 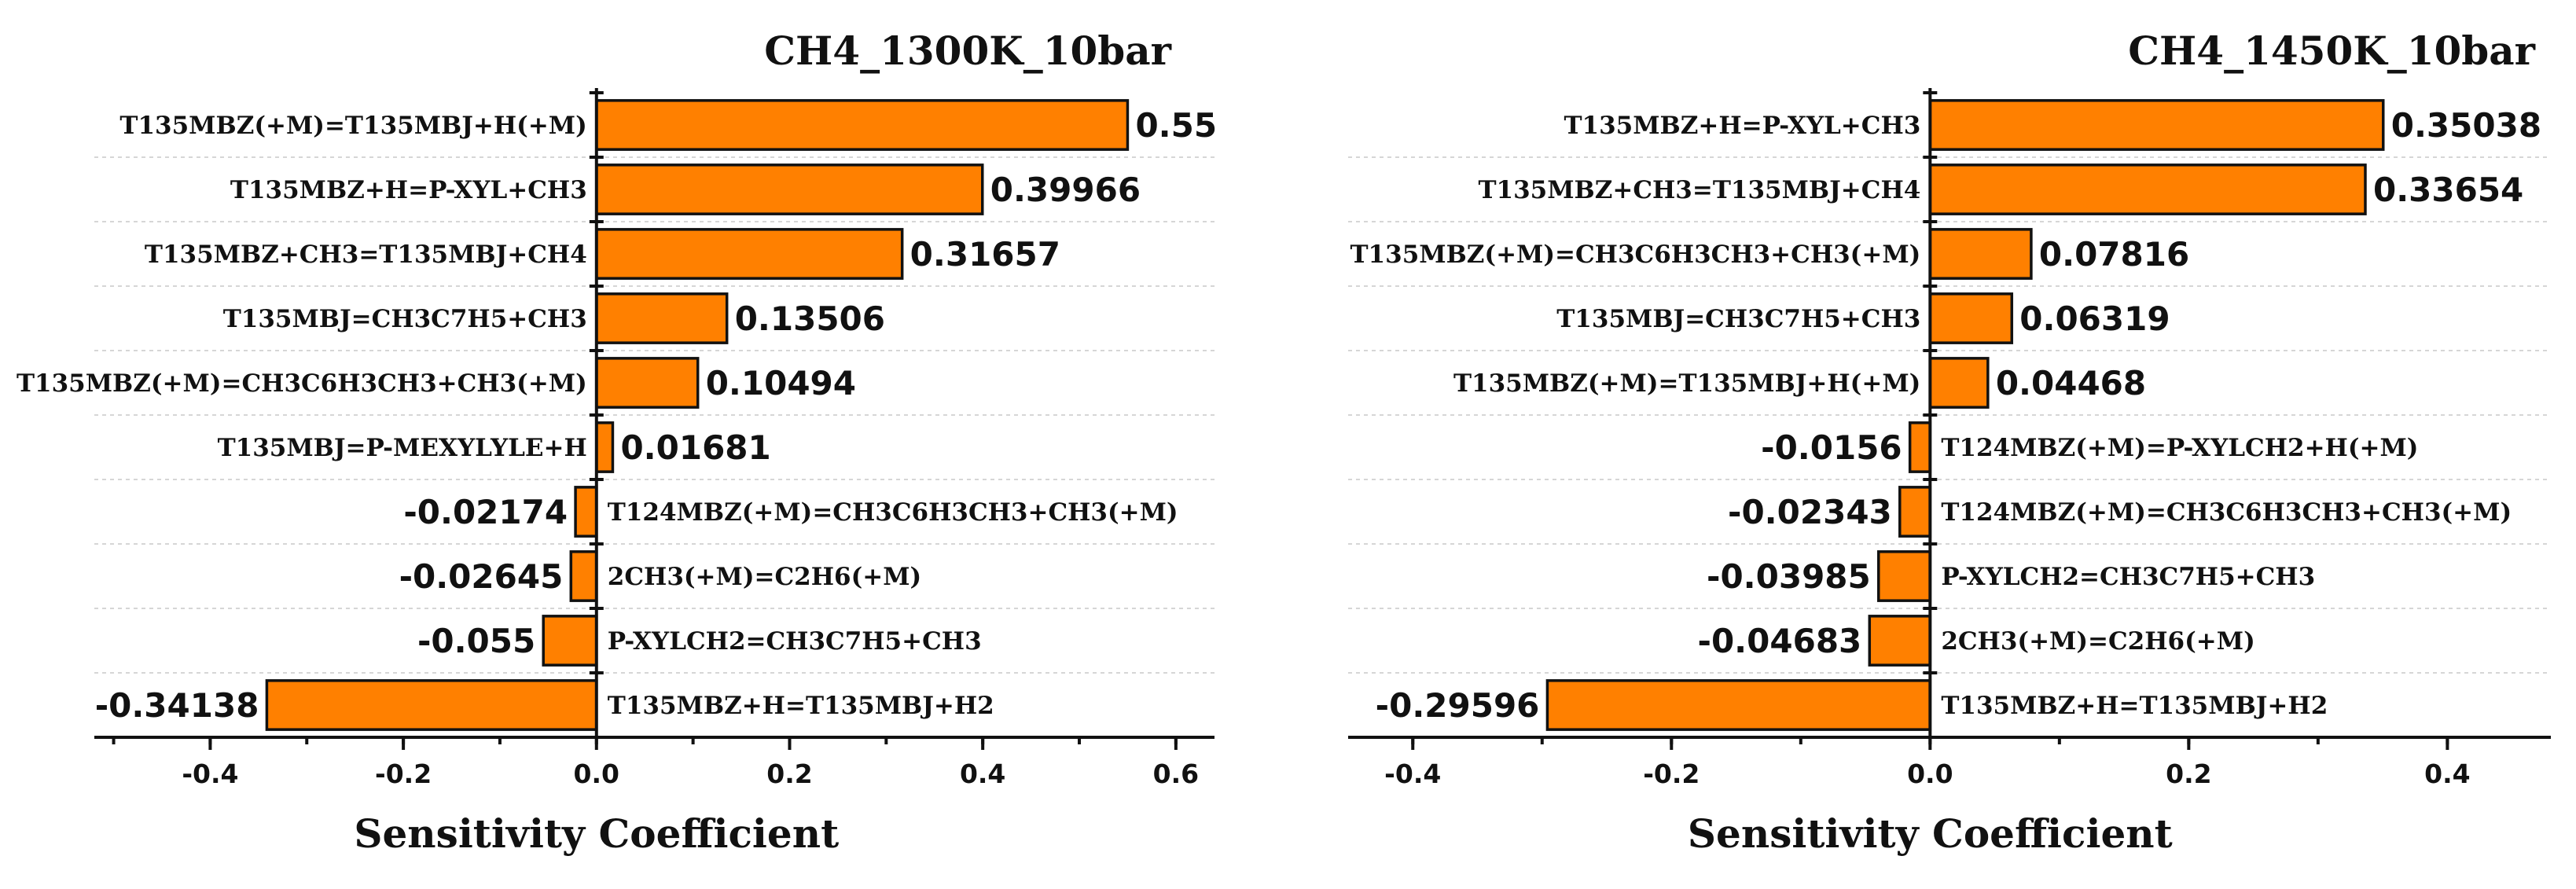 What do you see at coordinates (2114, 254) in the screenshot?
I see `value-label-2: 0.07816` at bounding box center [2114, 254].